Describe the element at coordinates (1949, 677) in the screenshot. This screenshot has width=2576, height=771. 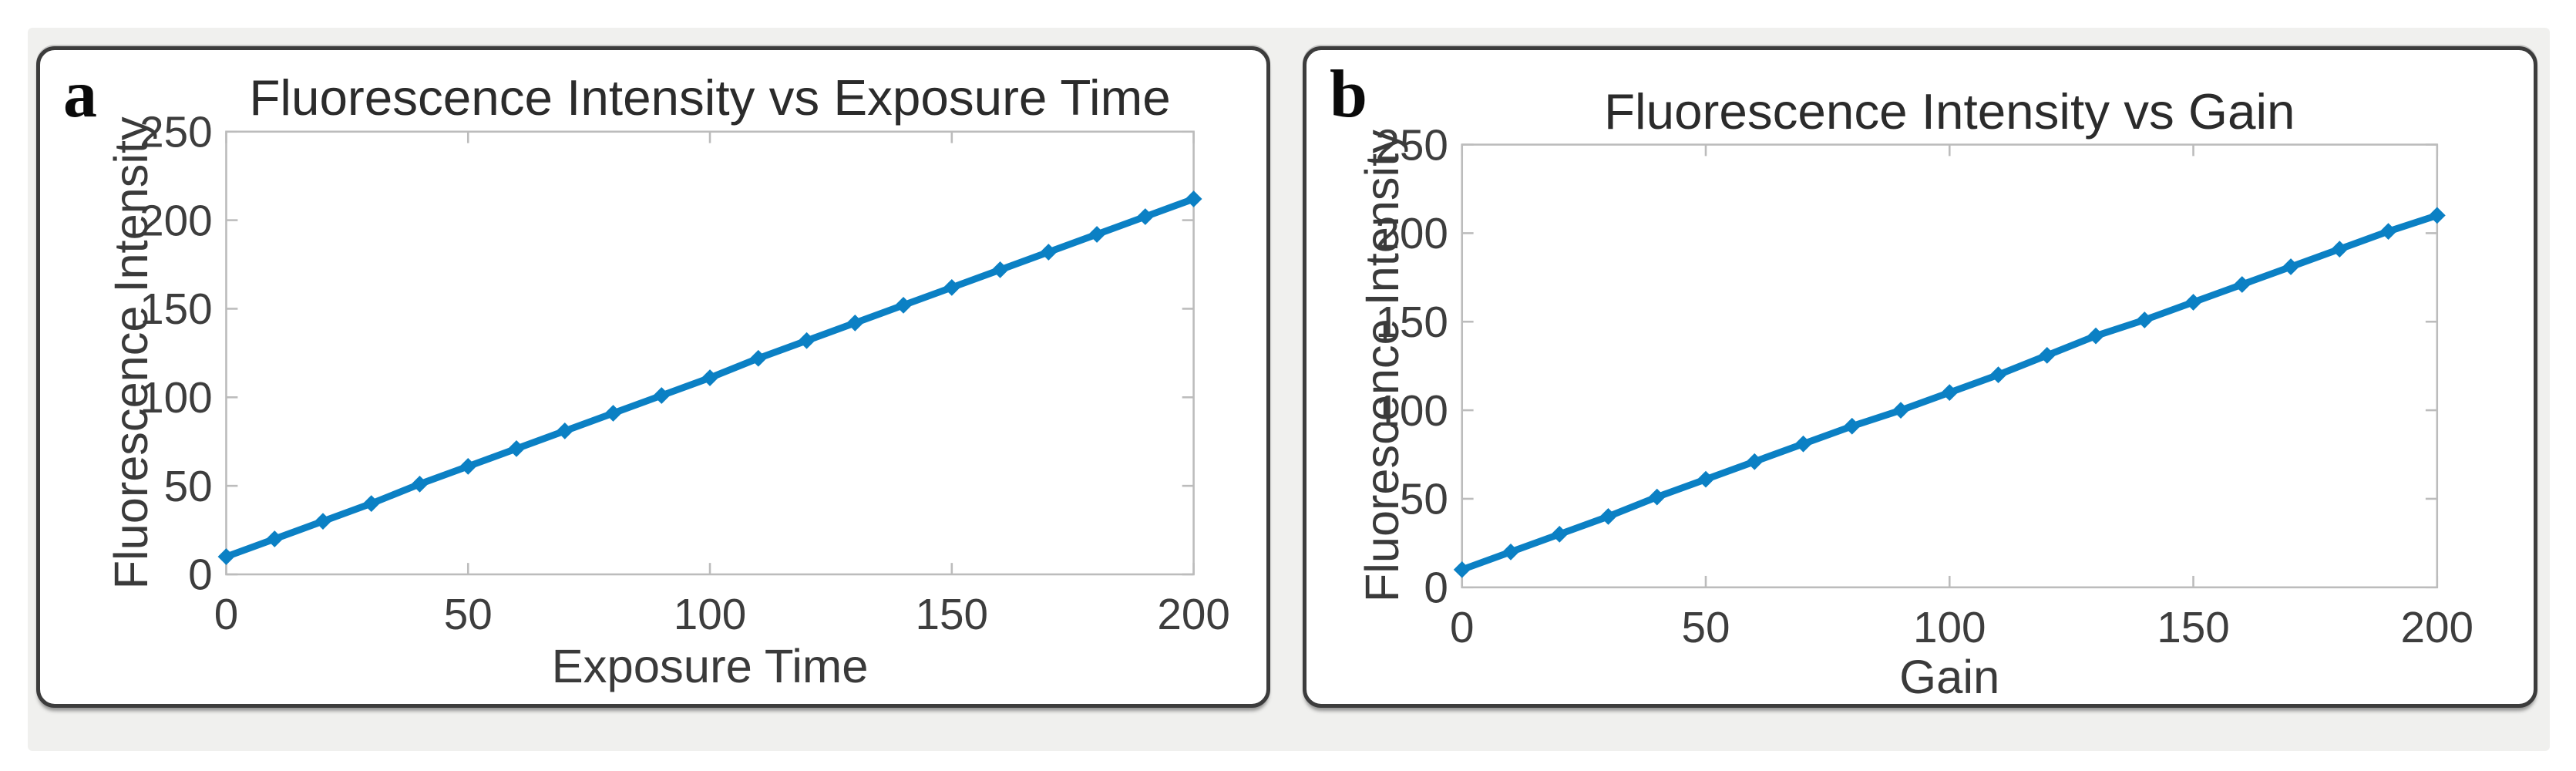
I see `x-axis-label: Gain` at that location.